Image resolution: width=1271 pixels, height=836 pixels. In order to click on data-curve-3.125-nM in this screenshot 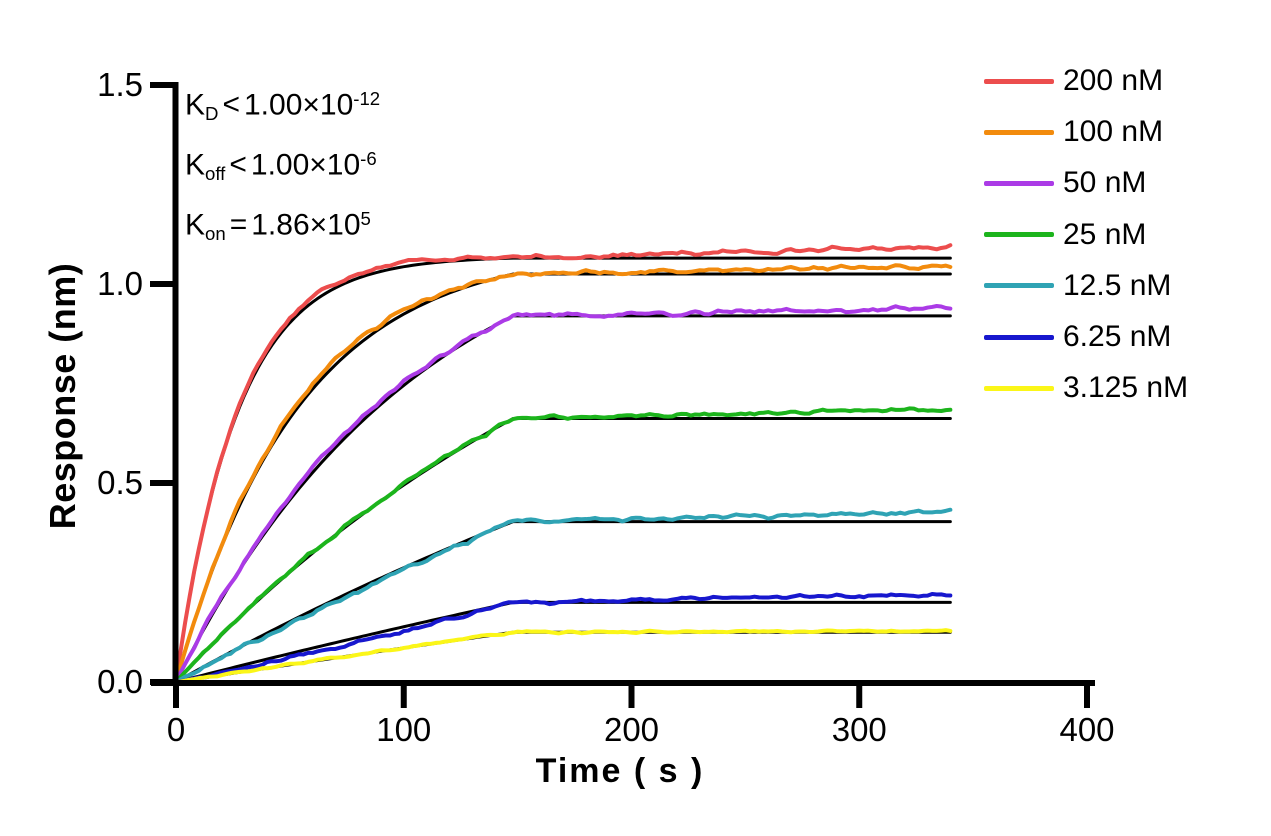, I will do `click(563, 656)`.